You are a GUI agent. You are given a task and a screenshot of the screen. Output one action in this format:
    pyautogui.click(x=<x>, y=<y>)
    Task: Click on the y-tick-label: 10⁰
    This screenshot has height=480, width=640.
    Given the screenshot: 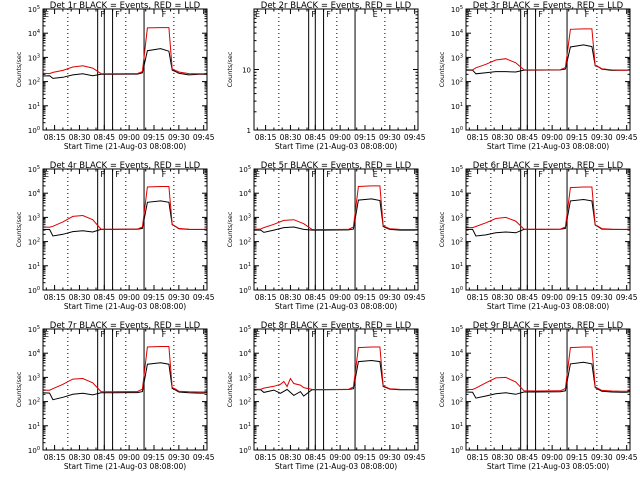 What is the action you would take?
    pyautogui.click(x=457, y=130)
    